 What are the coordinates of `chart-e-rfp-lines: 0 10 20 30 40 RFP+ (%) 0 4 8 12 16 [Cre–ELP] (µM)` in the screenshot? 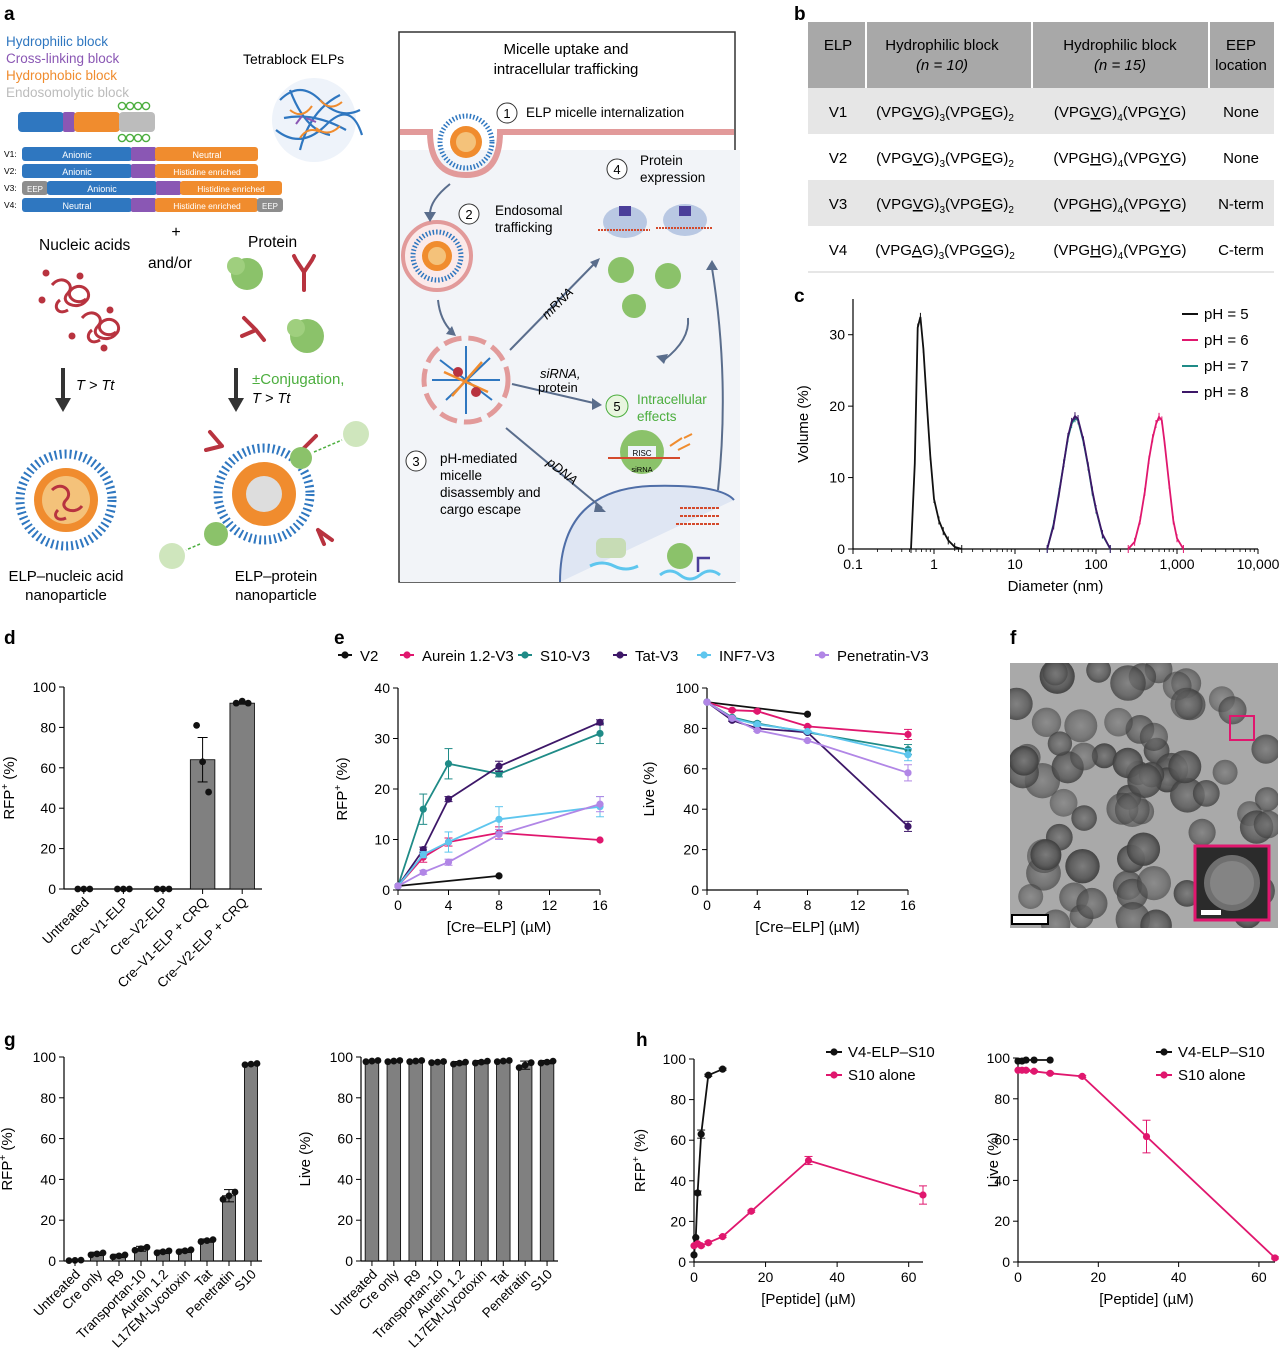 It's located at (470, 808).